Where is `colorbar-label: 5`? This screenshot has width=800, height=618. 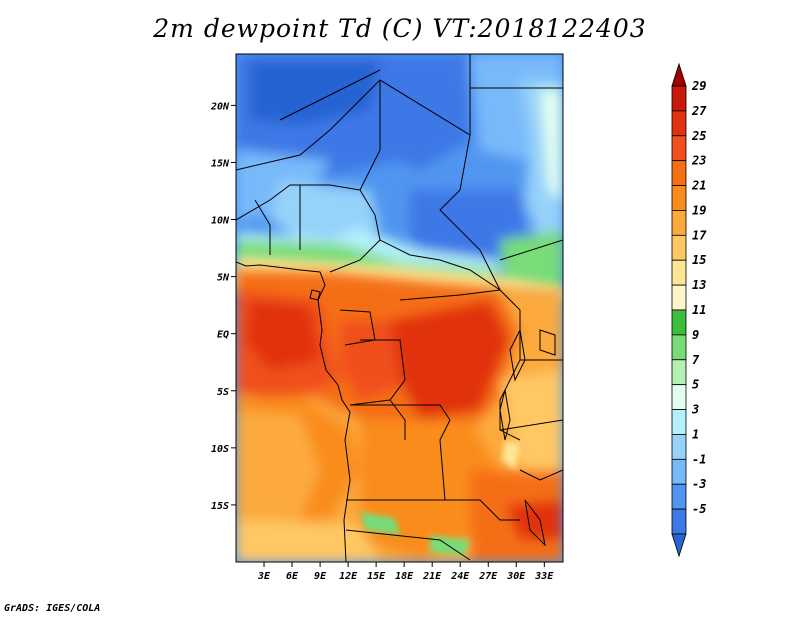
colorbar-label: 5 is located at coordinates (695, 385).